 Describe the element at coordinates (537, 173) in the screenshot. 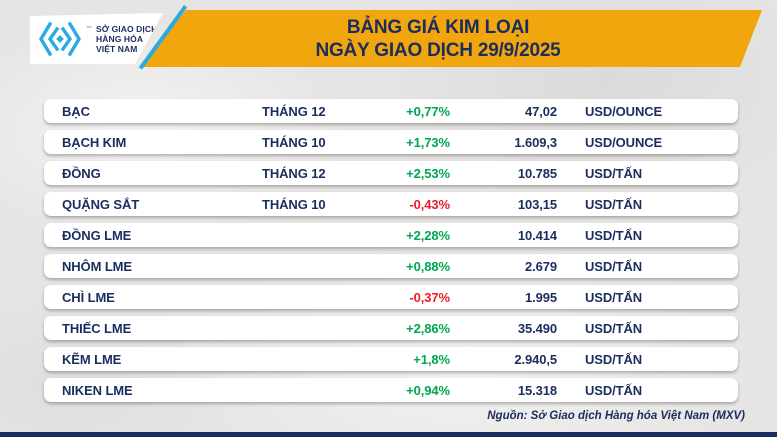

I see `price-value: 10.785` at that location.